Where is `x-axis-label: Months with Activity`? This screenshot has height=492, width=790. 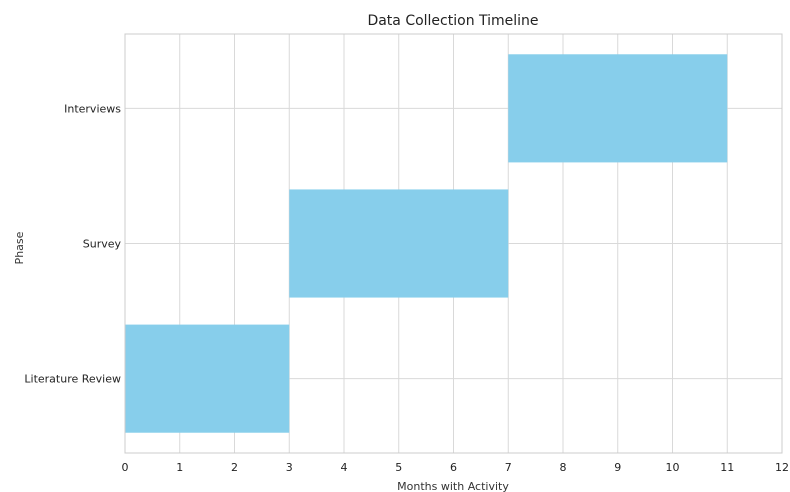
x-axis-label: Months with Activity is located at coordinates (453, 486).